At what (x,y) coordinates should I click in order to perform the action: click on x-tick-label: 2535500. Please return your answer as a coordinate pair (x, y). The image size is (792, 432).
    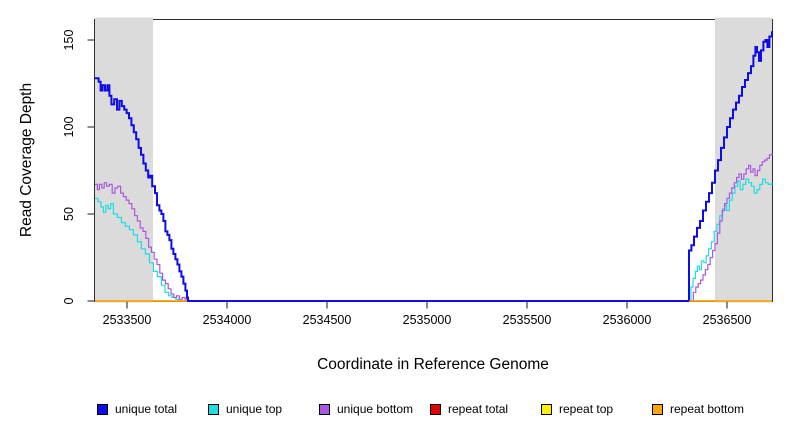
    Looking at the image, I should click on (527, 320).